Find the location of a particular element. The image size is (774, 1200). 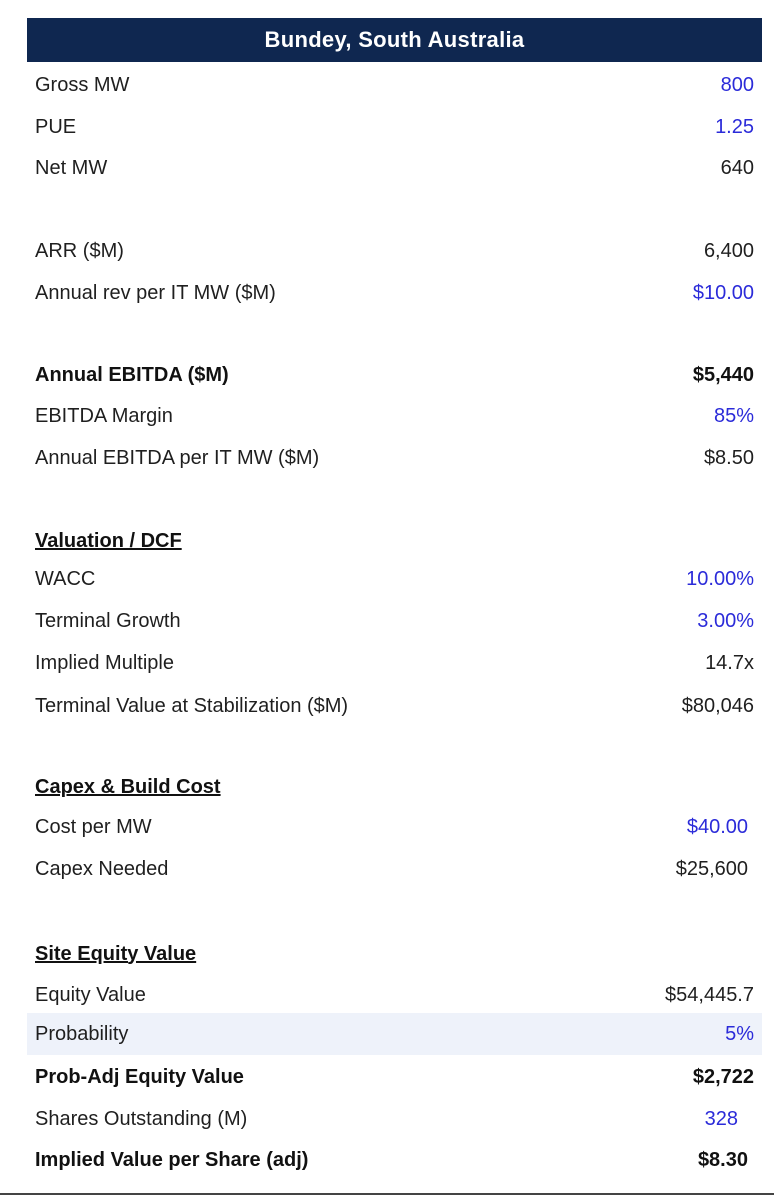

row-value: $8.30 is located at coordinates (722, 1159).